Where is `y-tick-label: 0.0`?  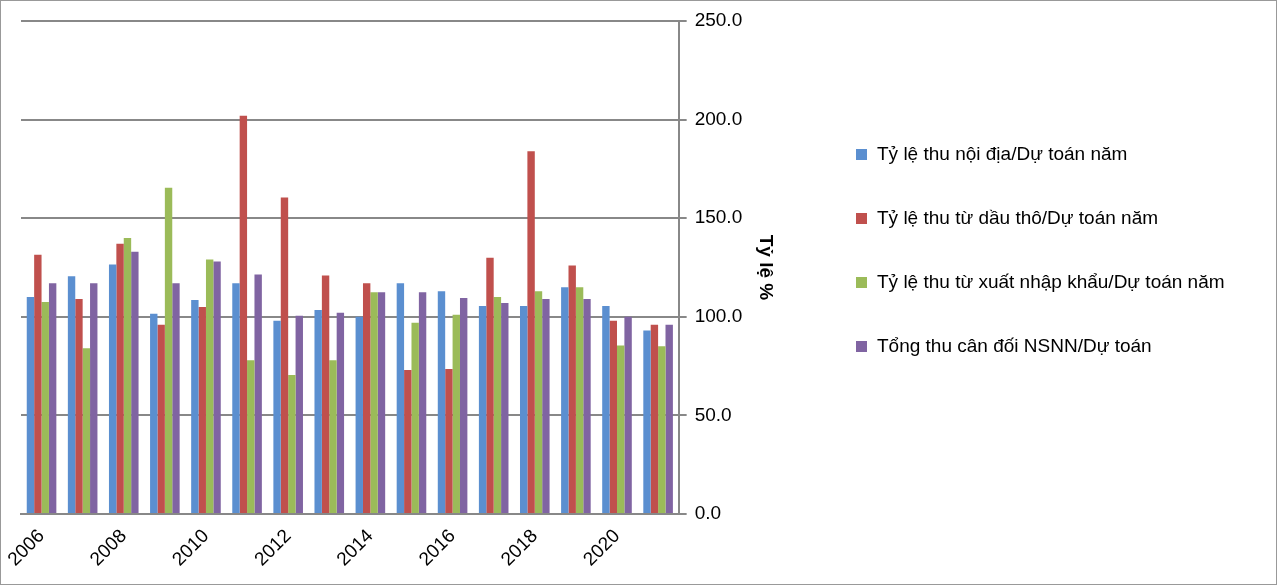
y-tick-label: 0.0 is located at coordinates (708, 513).